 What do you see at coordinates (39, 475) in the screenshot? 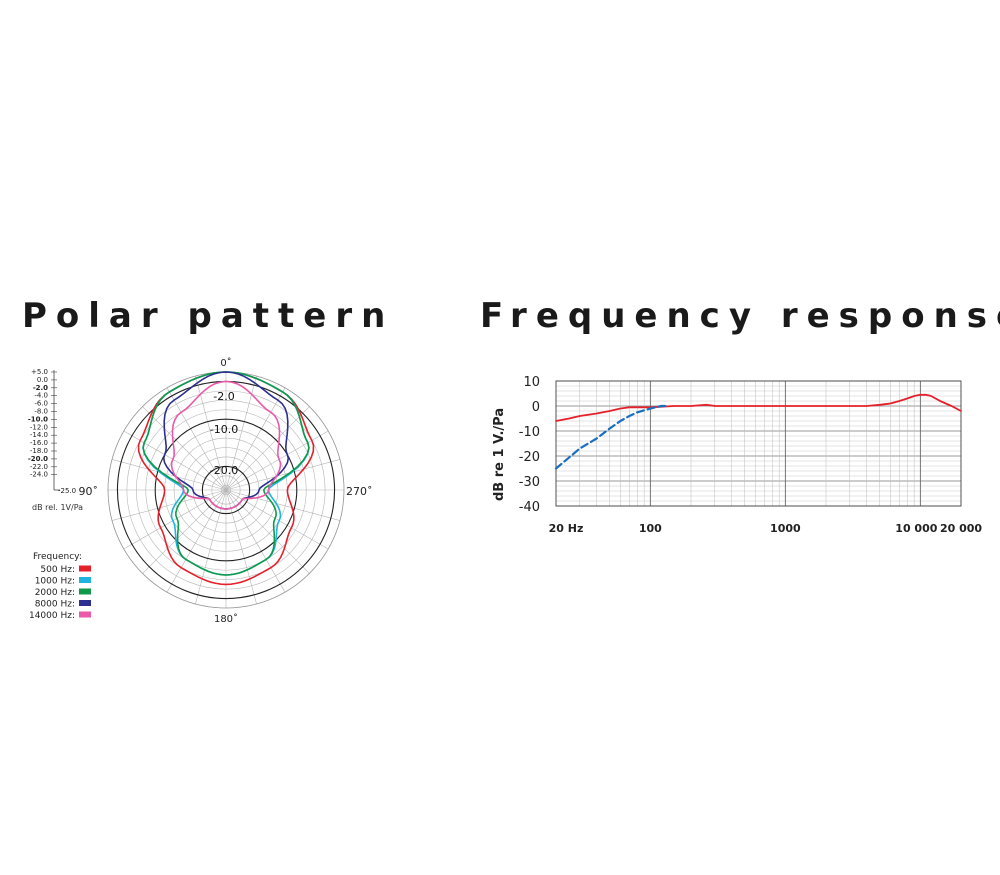
I see `db-scale-label: -24.0` at bounding box center [39, 475].